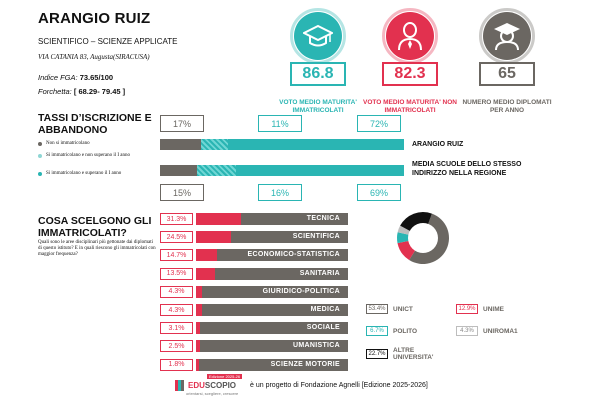 This screenshot has width=604, height=419. What do you see at coordinates (92, 144) in the screenshot?
I see `legend-not-enrolled: Non si immatricolano` at bounding box center [92, 144].